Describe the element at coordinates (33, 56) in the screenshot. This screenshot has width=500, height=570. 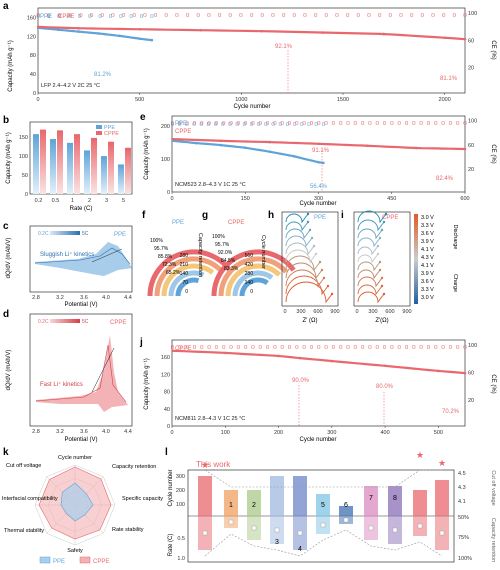
I see `ytick-label: 80` at that location.